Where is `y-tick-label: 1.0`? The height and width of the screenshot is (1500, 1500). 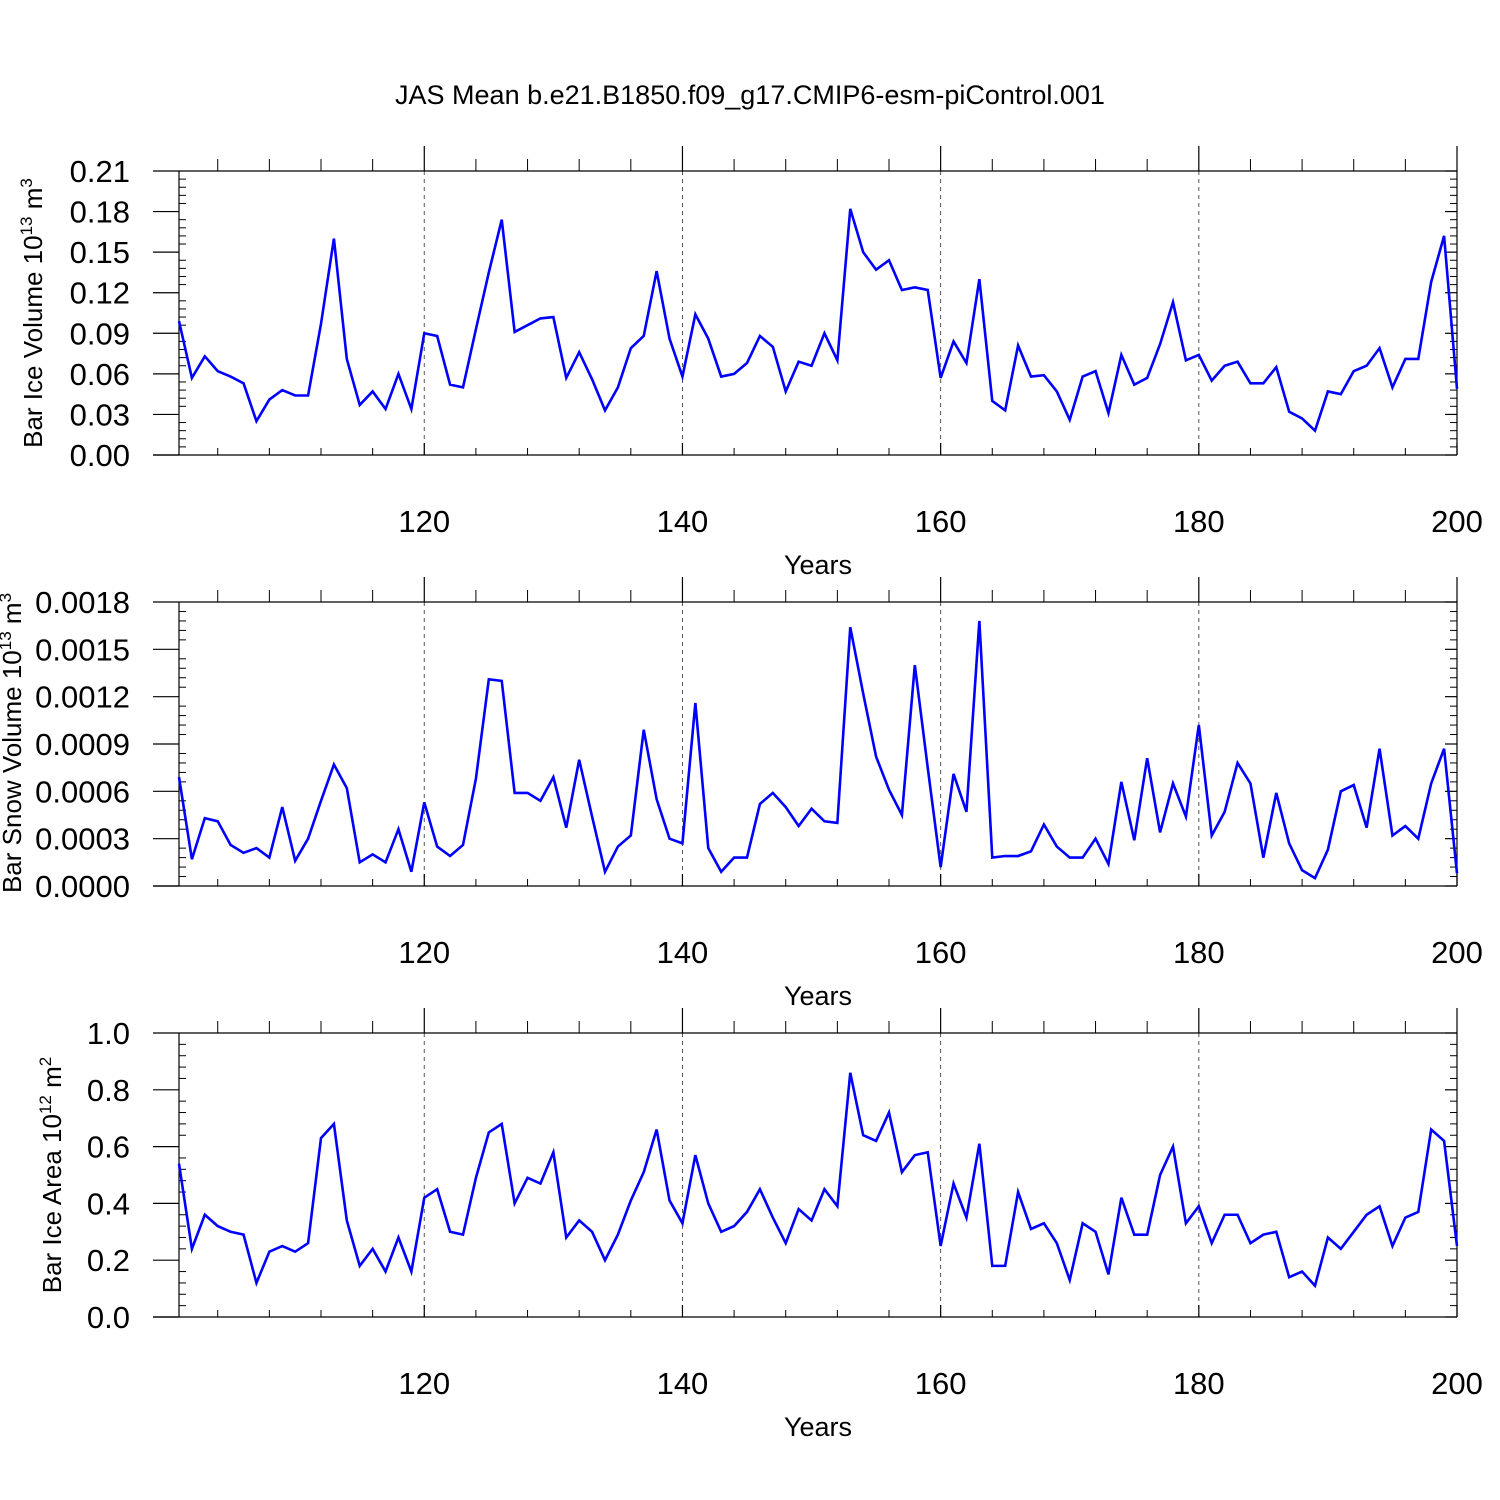
y-tick-label: 1.0 is located at coordinates (108, 1033).